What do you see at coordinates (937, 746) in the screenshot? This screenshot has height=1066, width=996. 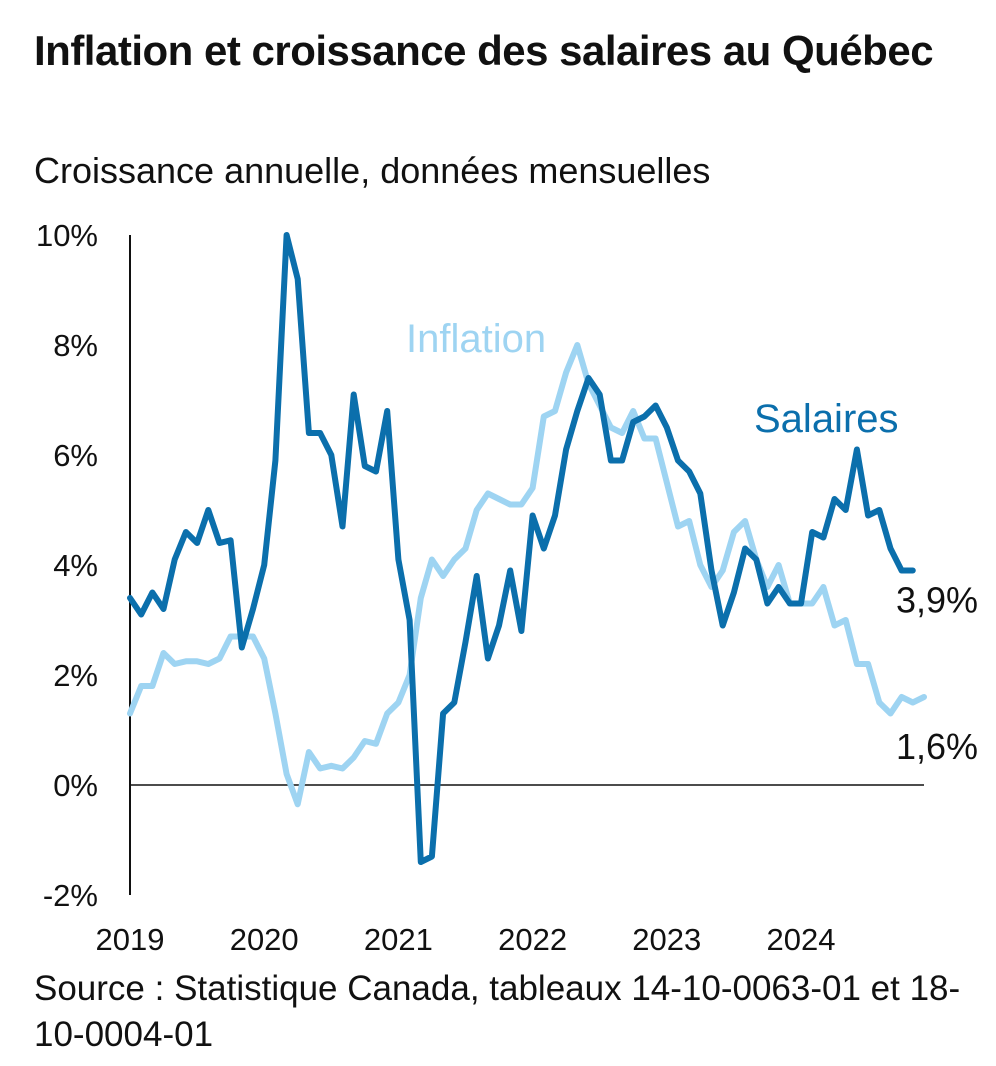 I see `end-value-label: 1,6%` at bounding box center [937, 746].